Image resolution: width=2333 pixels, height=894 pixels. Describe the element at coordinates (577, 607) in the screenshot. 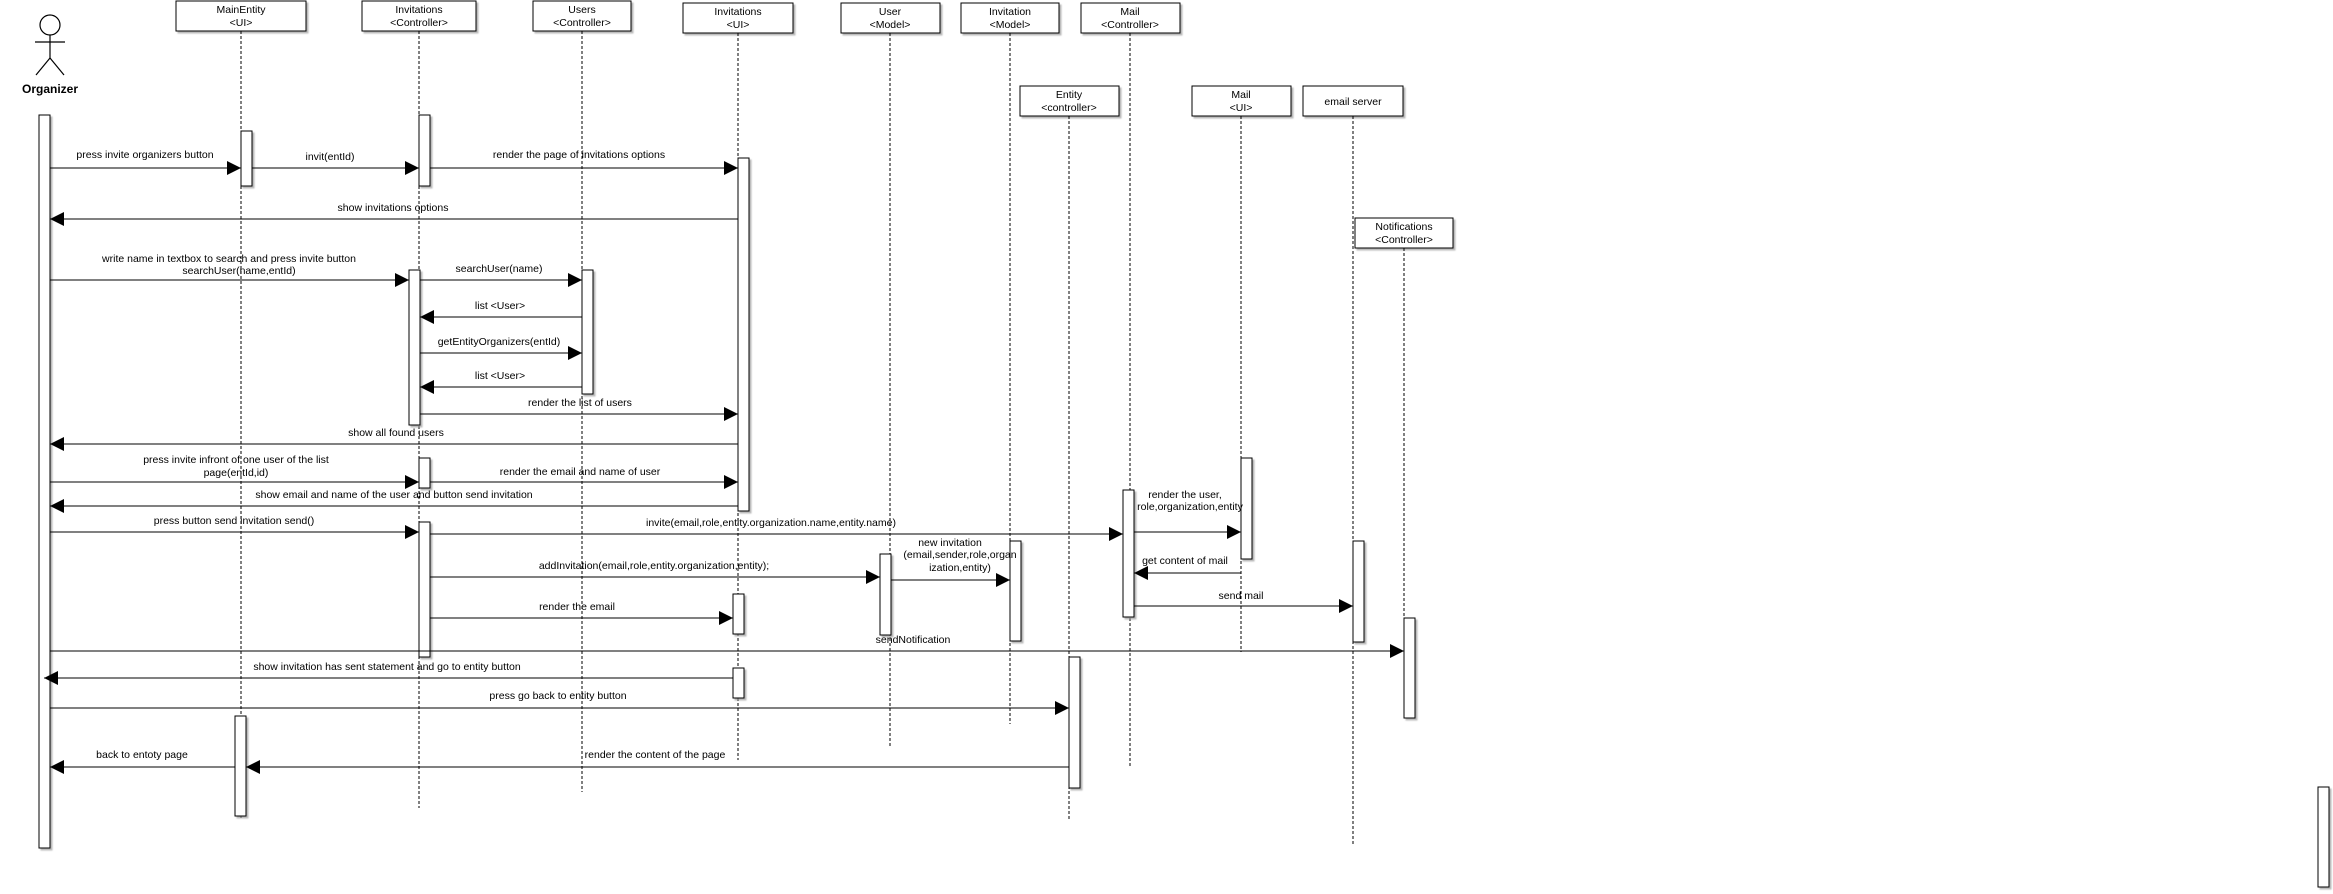

I see `message-label-m21: render the email` at that location.